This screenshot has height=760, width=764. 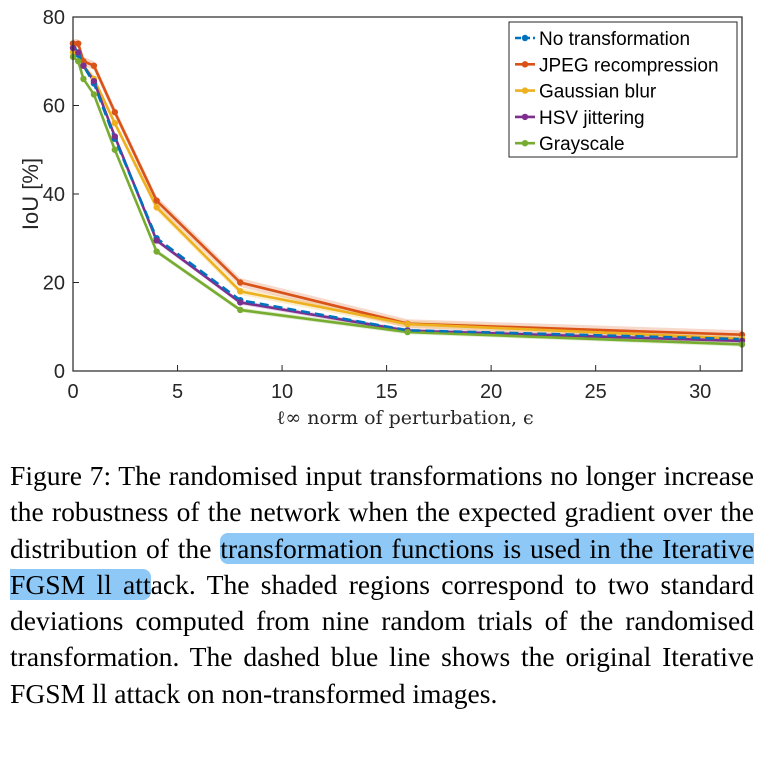 What do you see at coordinates (525, 64) in the screenshot?
I see `legend-marker-jpeg-recompression` at bounding box center [525, 64].